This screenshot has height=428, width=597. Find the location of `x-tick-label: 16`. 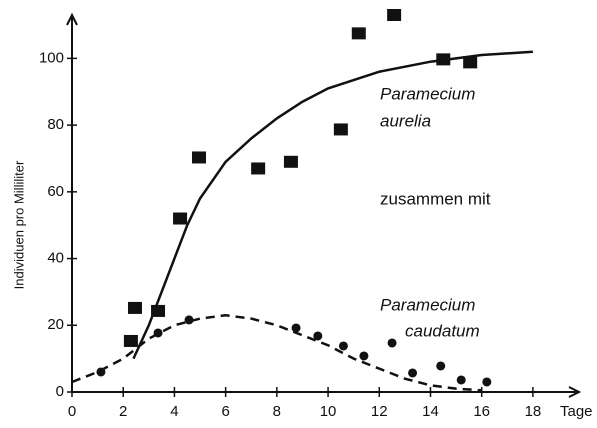

x-tick-label: 16 is located at coordinates (481, 411).